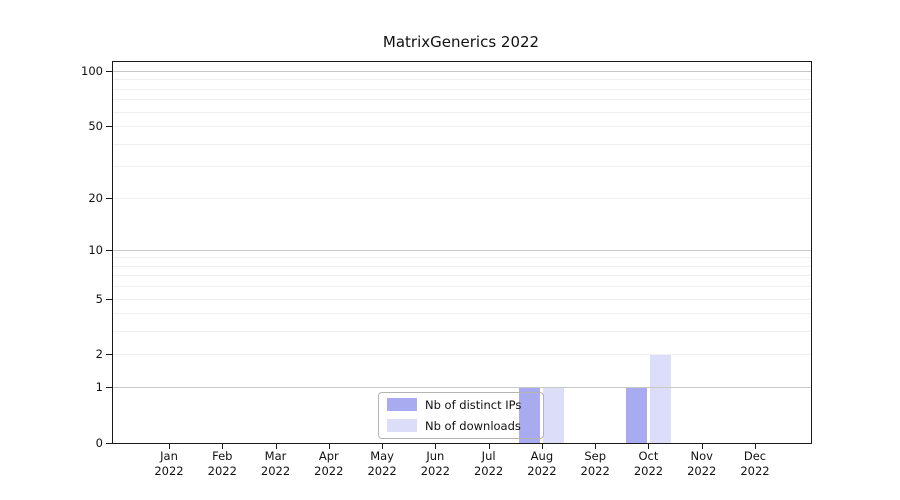 The height and width of the screenshot is (500, 900). I want to click on legend-label: Nb of downloads, so click(473, 425).